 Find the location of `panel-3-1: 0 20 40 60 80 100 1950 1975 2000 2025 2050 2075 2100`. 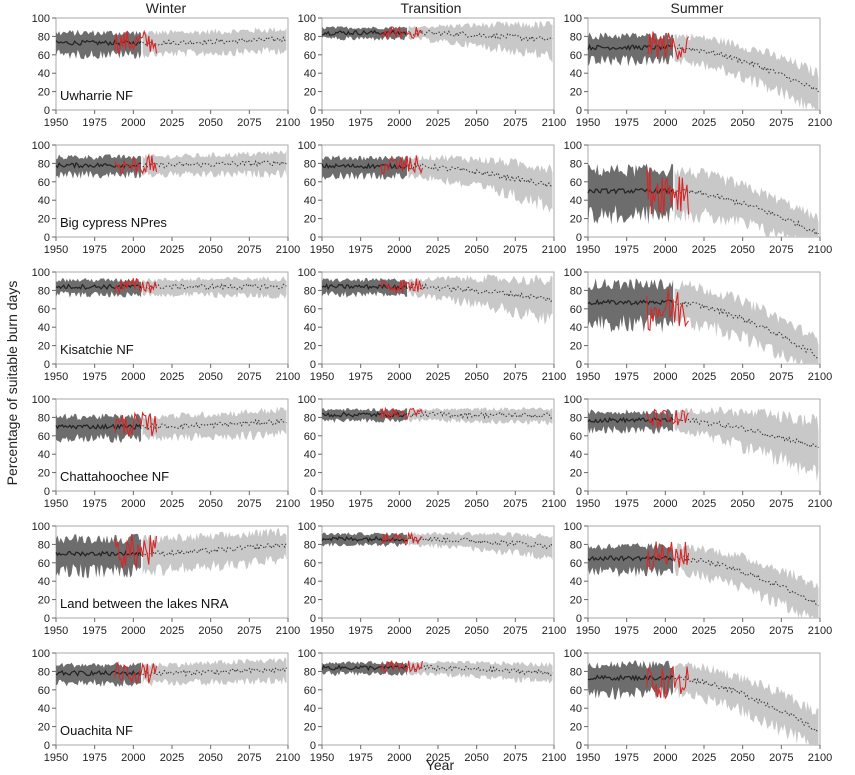

panel-3-1: 0 20 40 60 80 100 1950 1975 2000 2025 2050 2075 2100 is located at coordinates (432, 452).